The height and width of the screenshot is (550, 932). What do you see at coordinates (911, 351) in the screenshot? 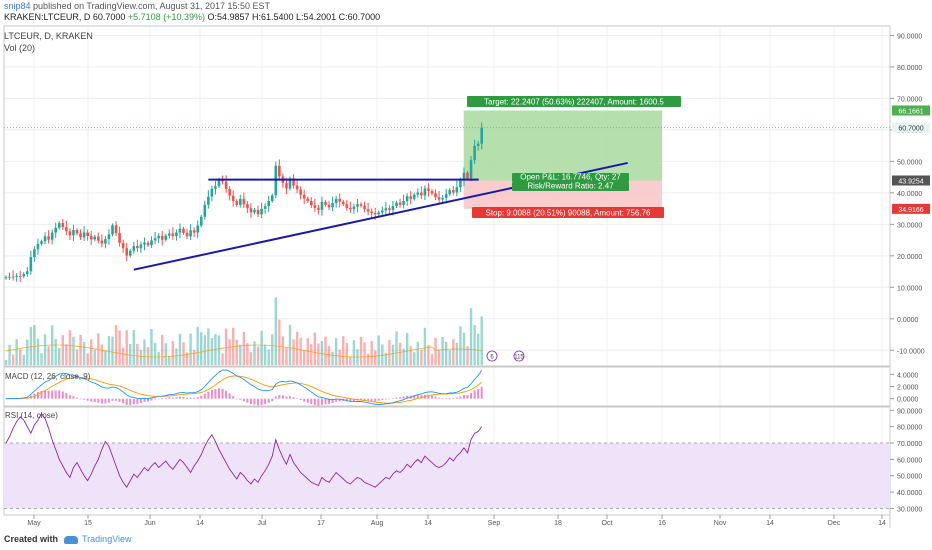
I see `price-tick-label: -10.0000` at bounding box center [911, 351].